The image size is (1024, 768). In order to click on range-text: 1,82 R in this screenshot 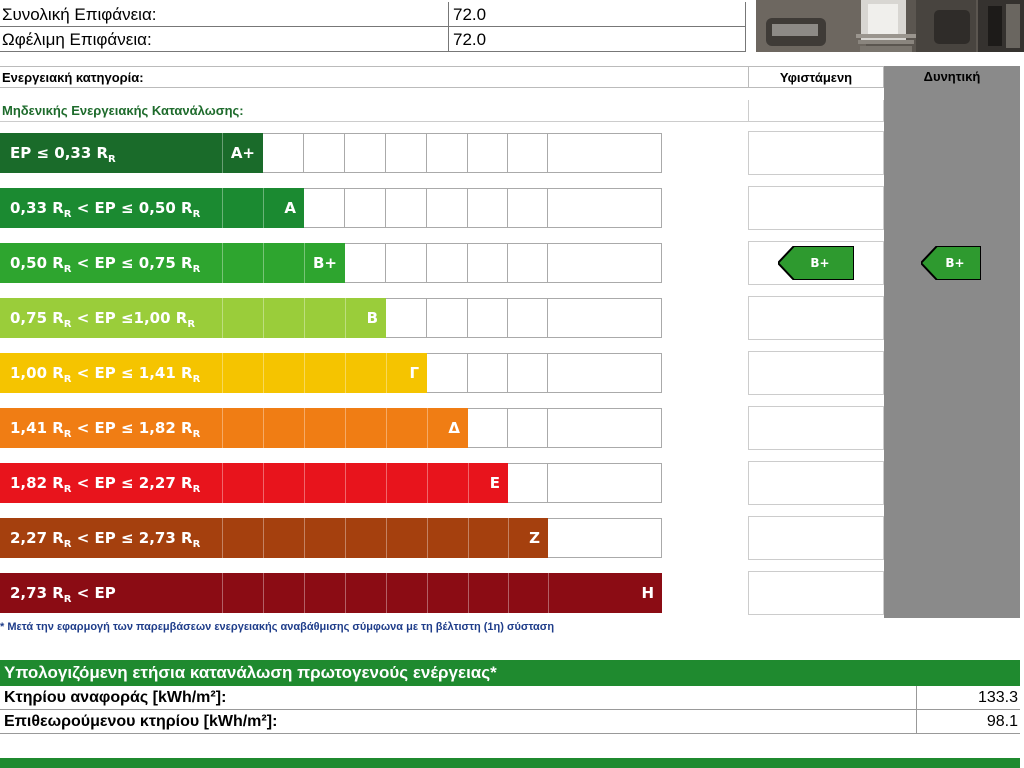, I will do `click(37, 483)`.